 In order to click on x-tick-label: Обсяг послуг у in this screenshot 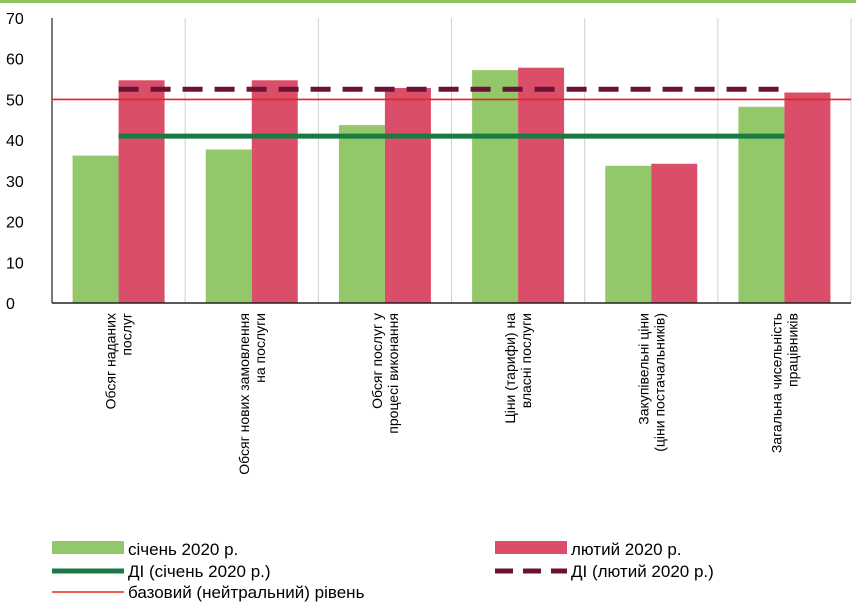, I will do `click(377, 361)`.